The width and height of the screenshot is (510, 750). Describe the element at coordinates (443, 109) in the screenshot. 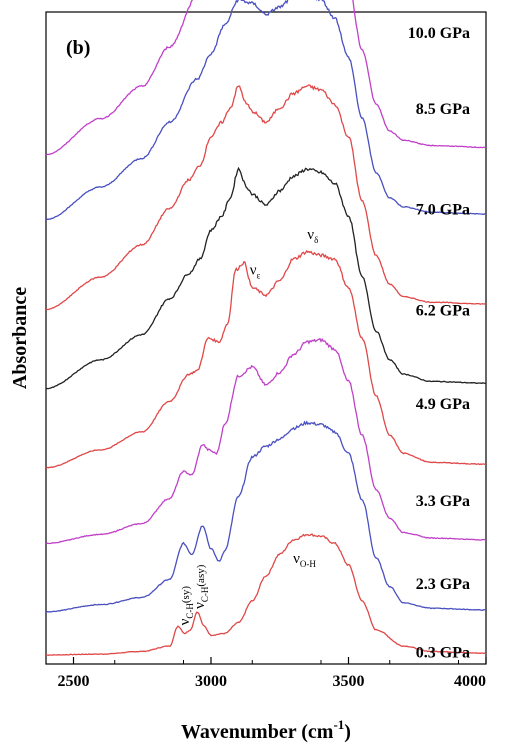

I see `series-label-8-5-gpa: 8.5 GPa` at that location.